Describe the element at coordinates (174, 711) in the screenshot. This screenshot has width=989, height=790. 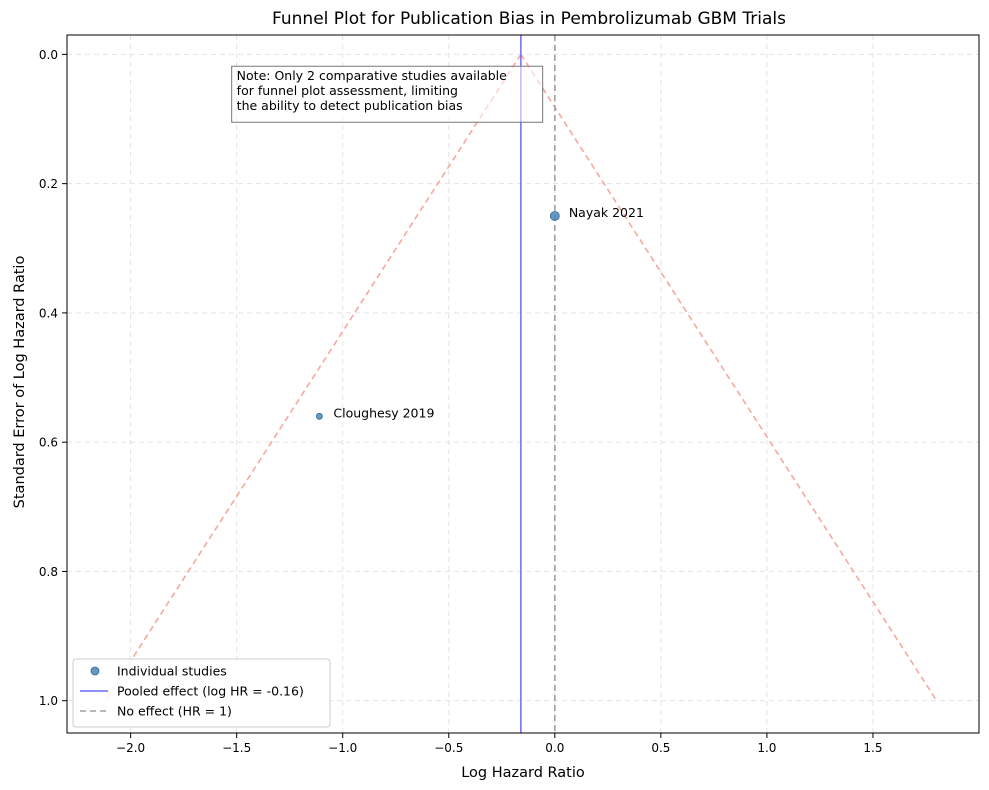
I see `legend-label-2: No effect (HR = 1)` at that location.